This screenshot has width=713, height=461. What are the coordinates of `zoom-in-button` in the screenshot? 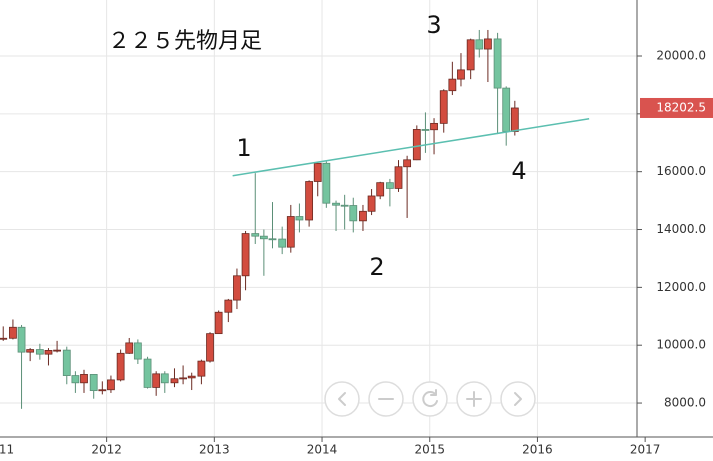 It's located at (474, 399).